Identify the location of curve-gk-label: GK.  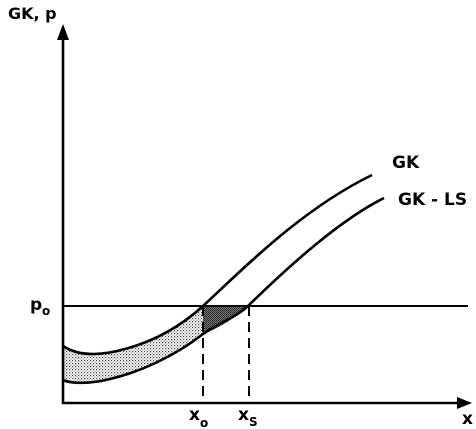
(406, 163).